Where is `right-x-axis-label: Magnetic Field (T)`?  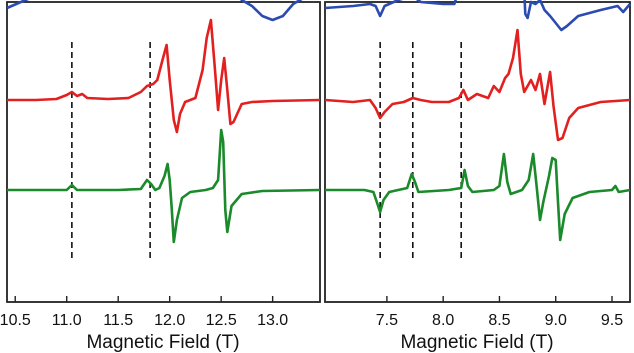
right-x-axis-label: Magnetic Field (T) is located at coordinates (476, 342).